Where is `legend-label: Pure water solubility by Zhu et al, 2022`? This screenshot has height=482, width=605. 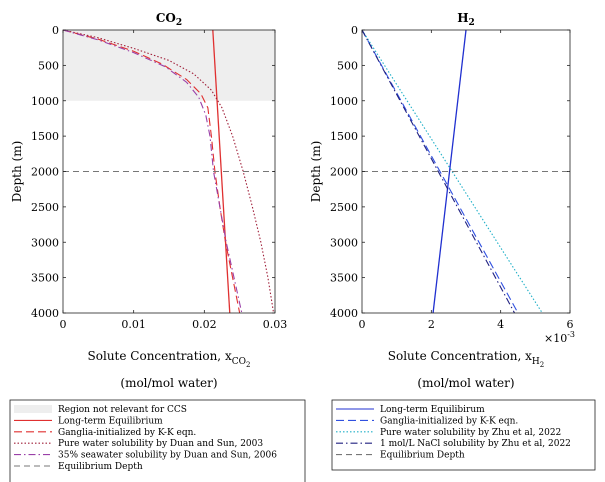 legend-label: Pure water solubility by Zhu et al, 2022 is located at coordinates (470, 433).